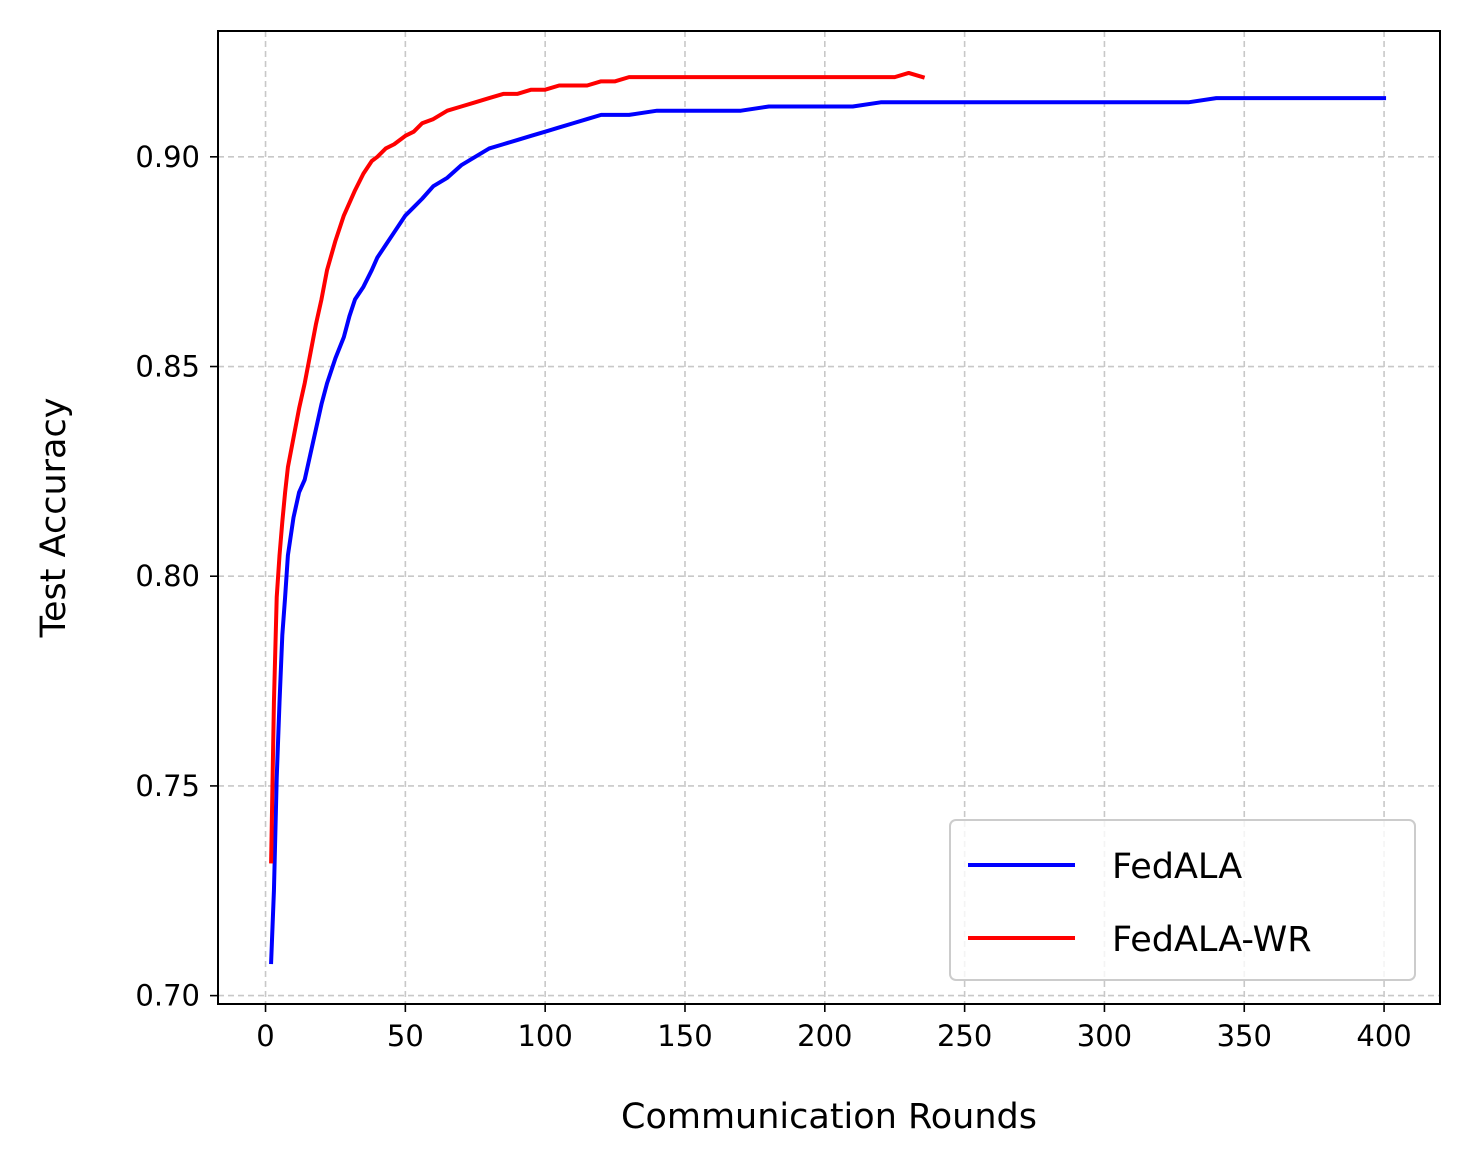 Image resolution: width=1470 pixels, height=1170 pixels. I want to click on x-tick-label: 400, so click(1383, 1036).